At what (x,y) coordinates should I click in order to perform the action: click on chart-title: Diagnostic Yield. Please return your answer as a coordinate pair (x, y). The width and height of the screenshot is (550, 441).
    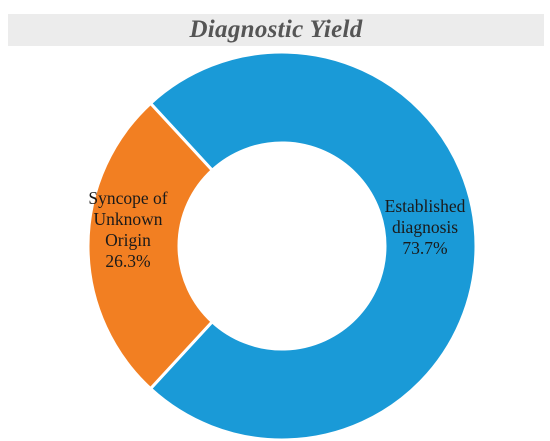
    Looking at the image, I should click on (276, 29).